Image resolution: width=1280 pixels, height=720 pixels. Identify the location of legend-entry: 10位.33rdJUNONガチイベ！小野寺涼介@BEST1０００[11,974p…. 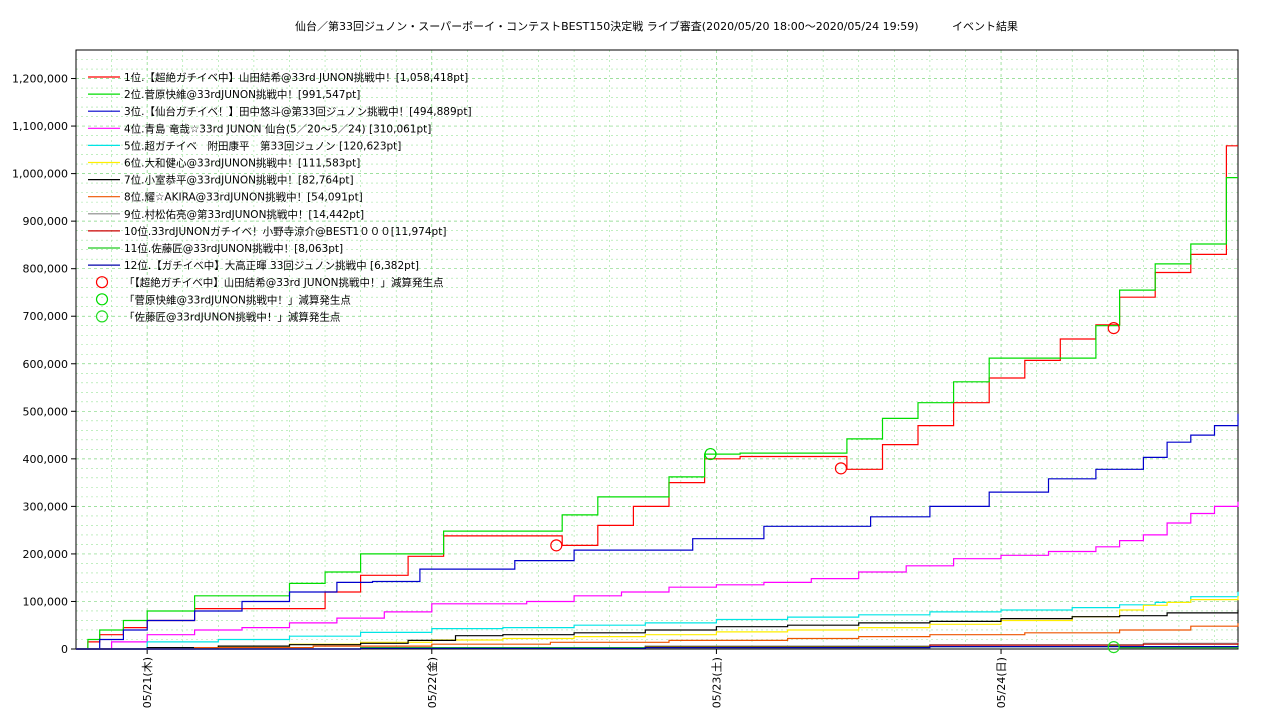
(285, 231).